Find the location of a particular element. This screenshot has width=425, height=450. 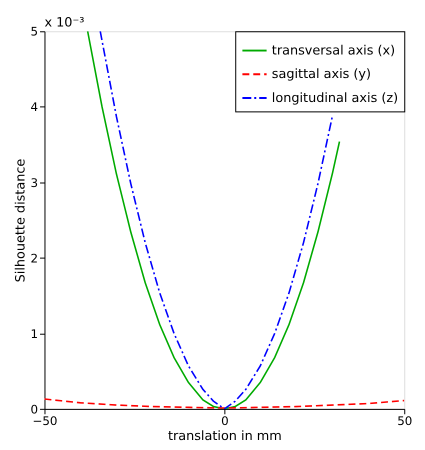

y-axis-title: Silhouette distance is located at coordinates (21, 220).